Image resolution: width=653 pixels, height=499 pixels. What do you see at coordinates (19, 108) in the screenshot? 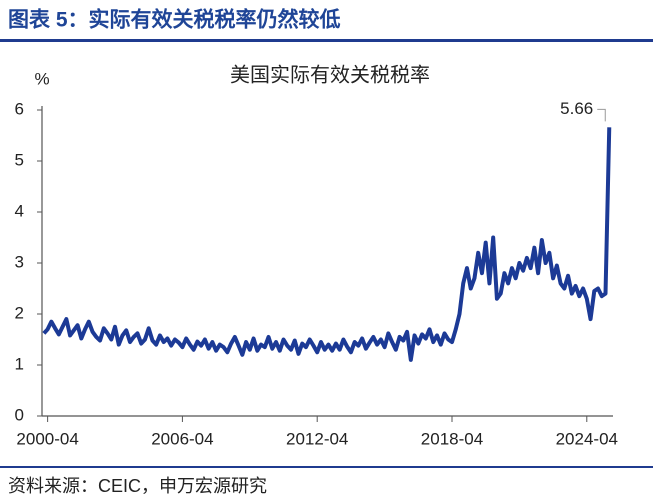
I see `y-tick-label: 6` at bounding box center [19, 108].